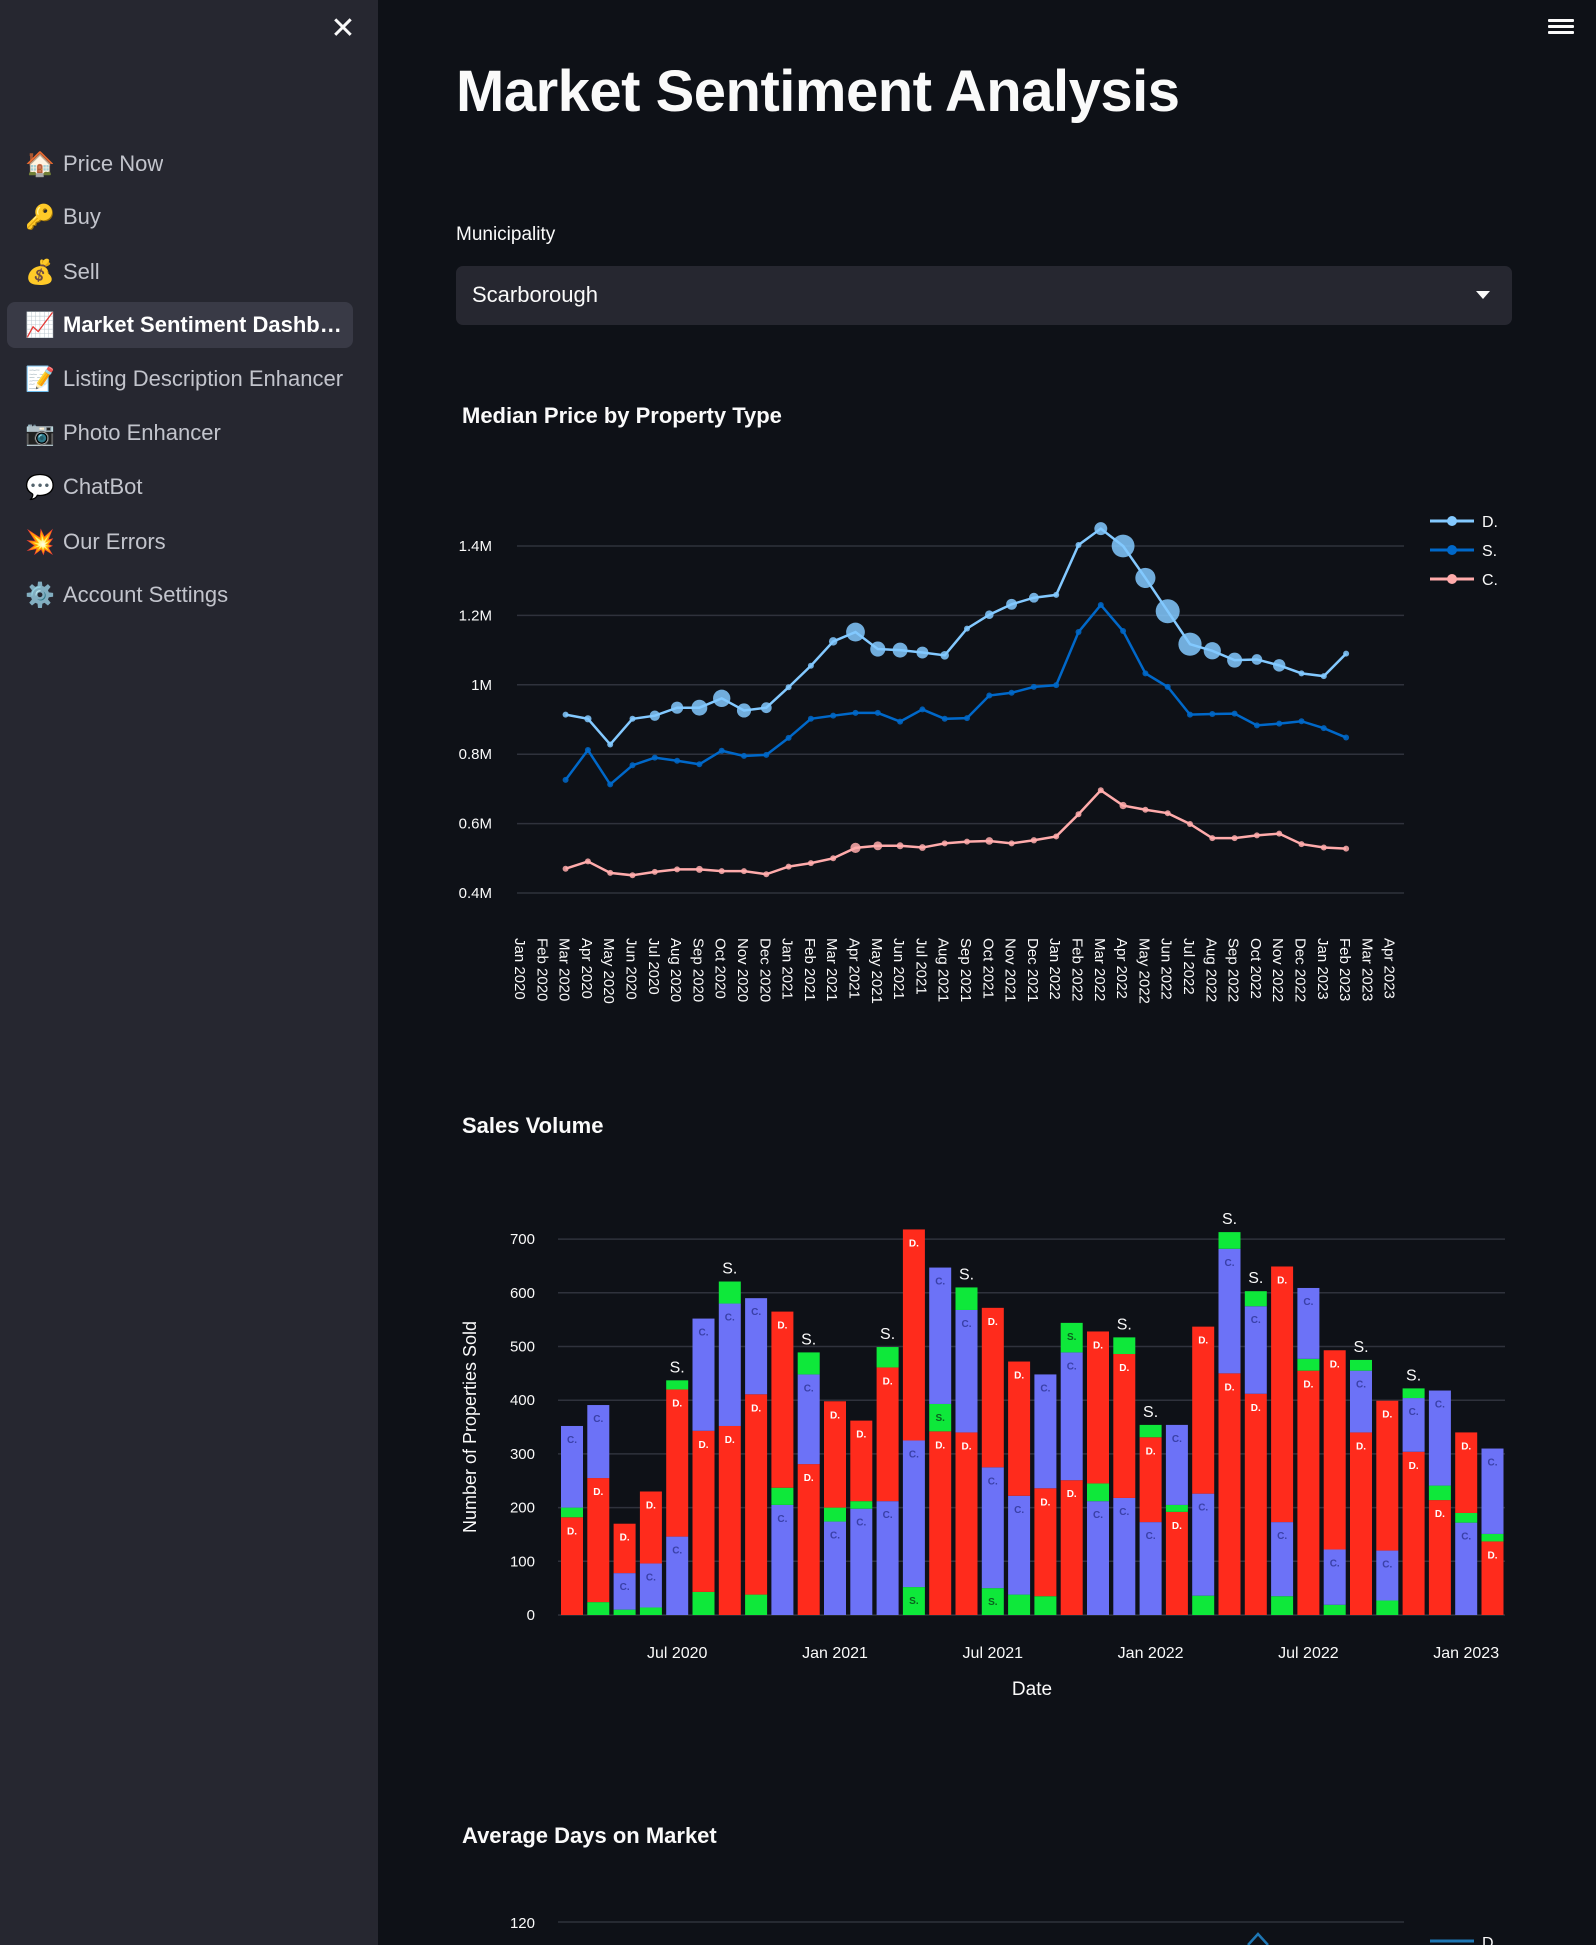  I want to click on bar-label: S., so click(1360, 1347).